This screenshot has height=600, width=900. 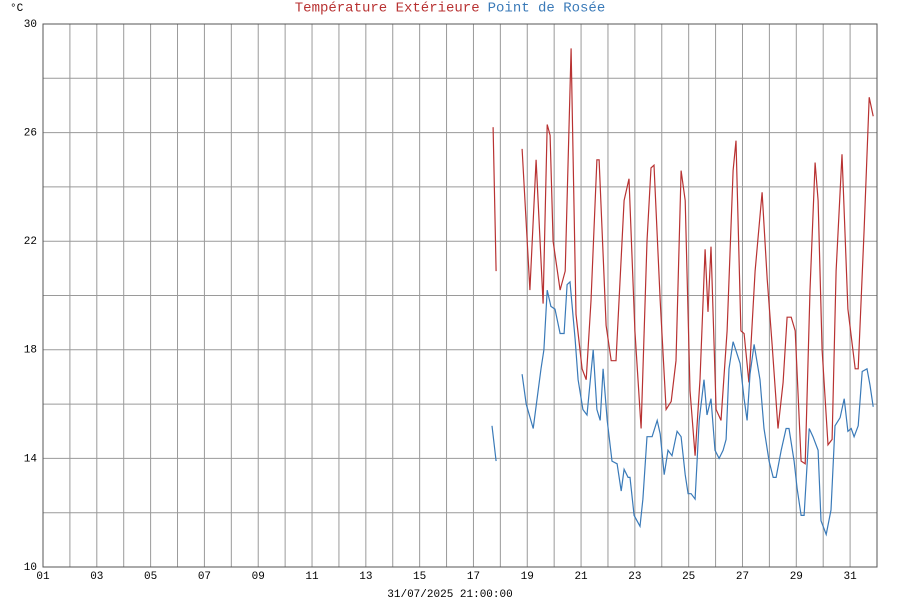 What do you see at coordinates (527, 577) in the screenshot?
I see `x-tick-label: 19` at bounding box center [527, 577].